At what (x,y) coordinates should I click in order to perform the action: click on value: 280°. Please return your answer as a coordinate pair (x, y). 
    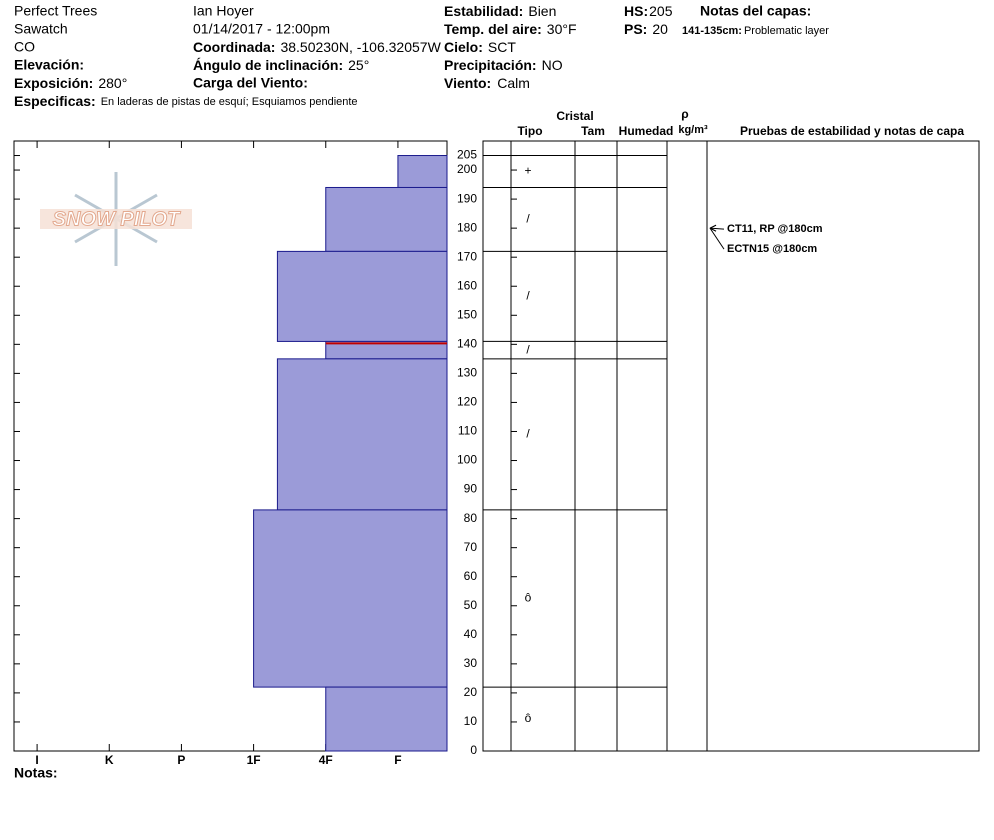
    Looking at the image, I should click on (112, 83).